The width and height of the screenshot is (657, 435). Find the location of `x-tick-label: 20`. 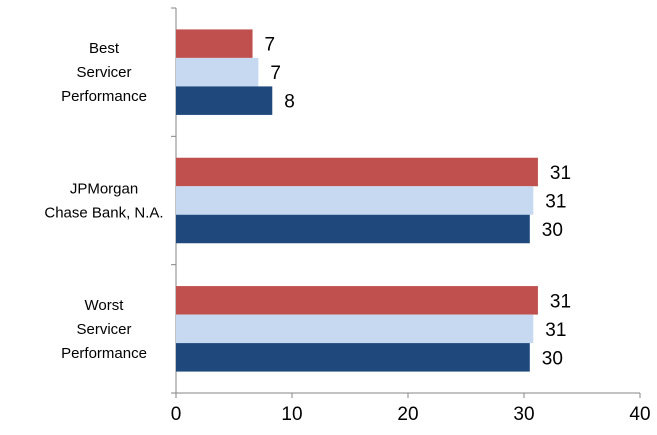

x-tick-label: 20 is located at coordinates (407, 414).